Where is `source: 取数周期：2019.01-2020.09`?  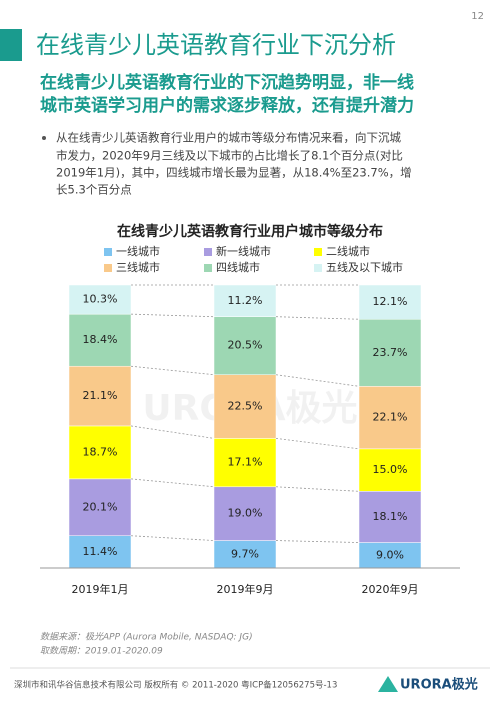
source: 取数周期：2019.01-2020.09 is located at coordinates (101, 651).